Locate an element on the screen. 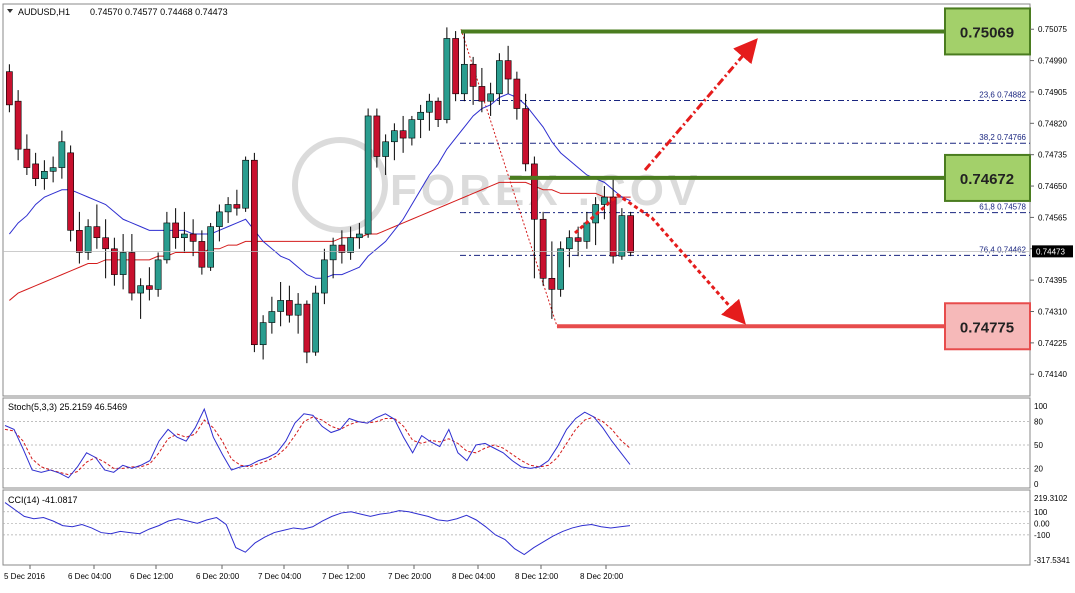  cci-tick-label: -317.5341 is located at coordinates (1052, 560).